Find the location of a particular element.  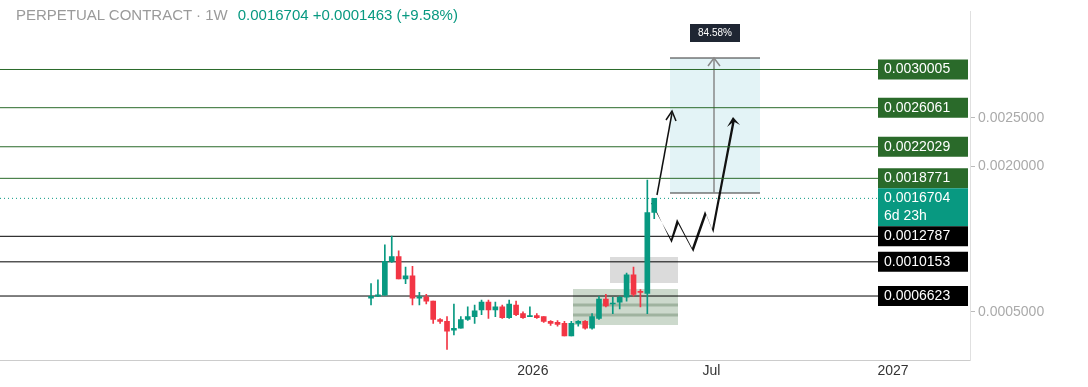

annotation: 84.58% is located at coordinates (715, 32).